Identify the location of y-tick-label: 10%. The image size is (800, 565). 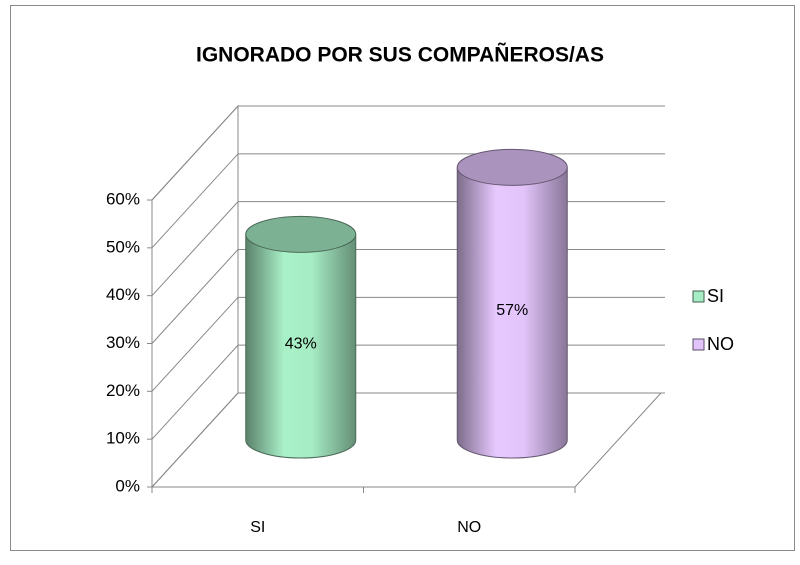
(123, 438).